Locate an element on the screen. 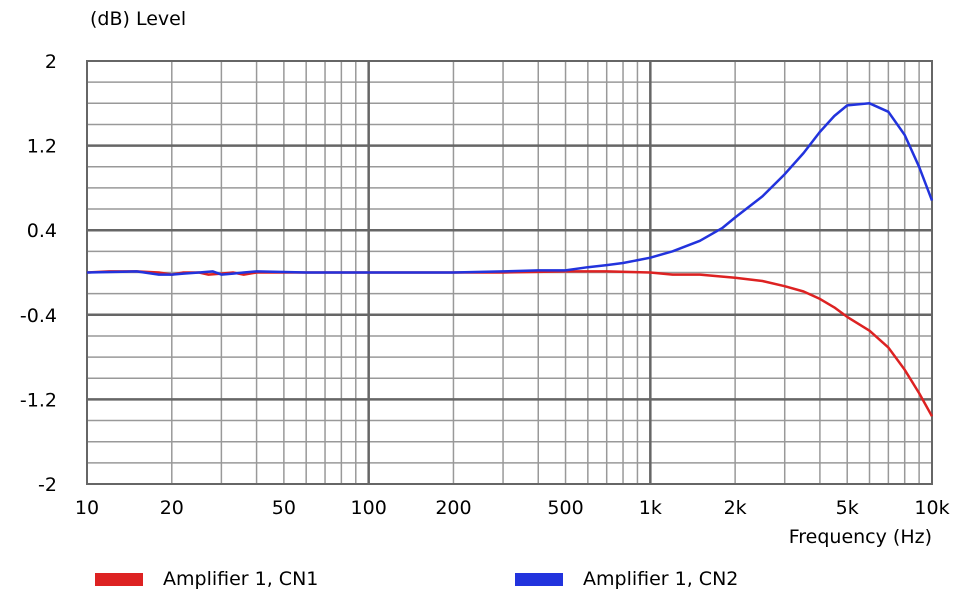  y-tick-label: 0.4 is located at coordinates (42, 231).